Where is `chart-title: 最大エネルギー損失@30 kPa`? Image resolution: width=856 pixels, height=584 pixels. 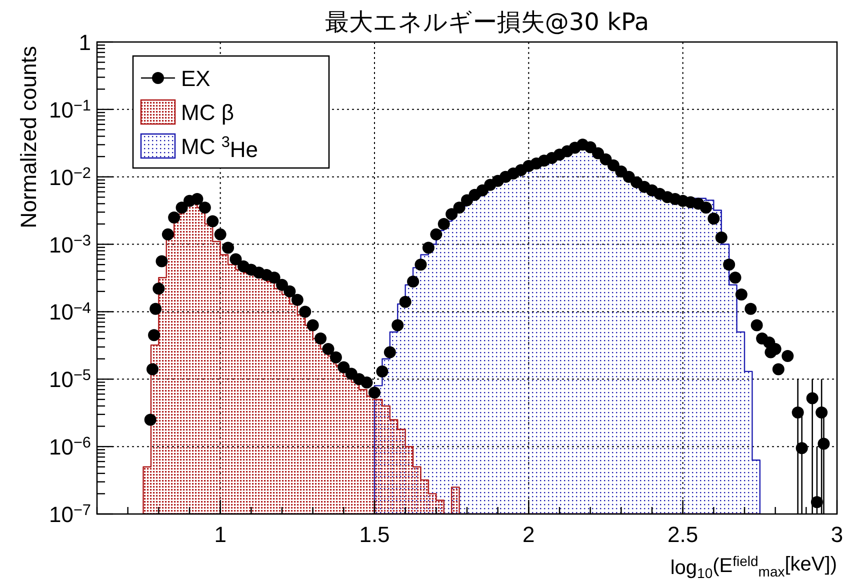 chart-title: 最大エネルギー損失@30 kPa is located at coordinates (487, 22).